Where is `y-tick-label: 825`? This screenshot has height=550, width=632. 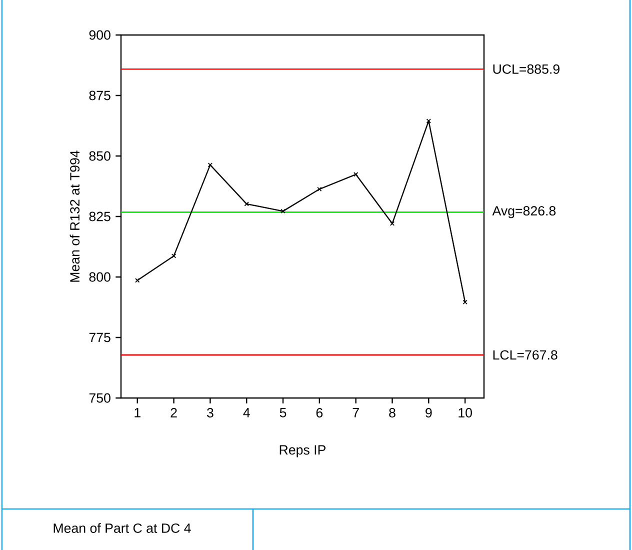
y-tick-label: 825 is located at coordinates (99, 217).